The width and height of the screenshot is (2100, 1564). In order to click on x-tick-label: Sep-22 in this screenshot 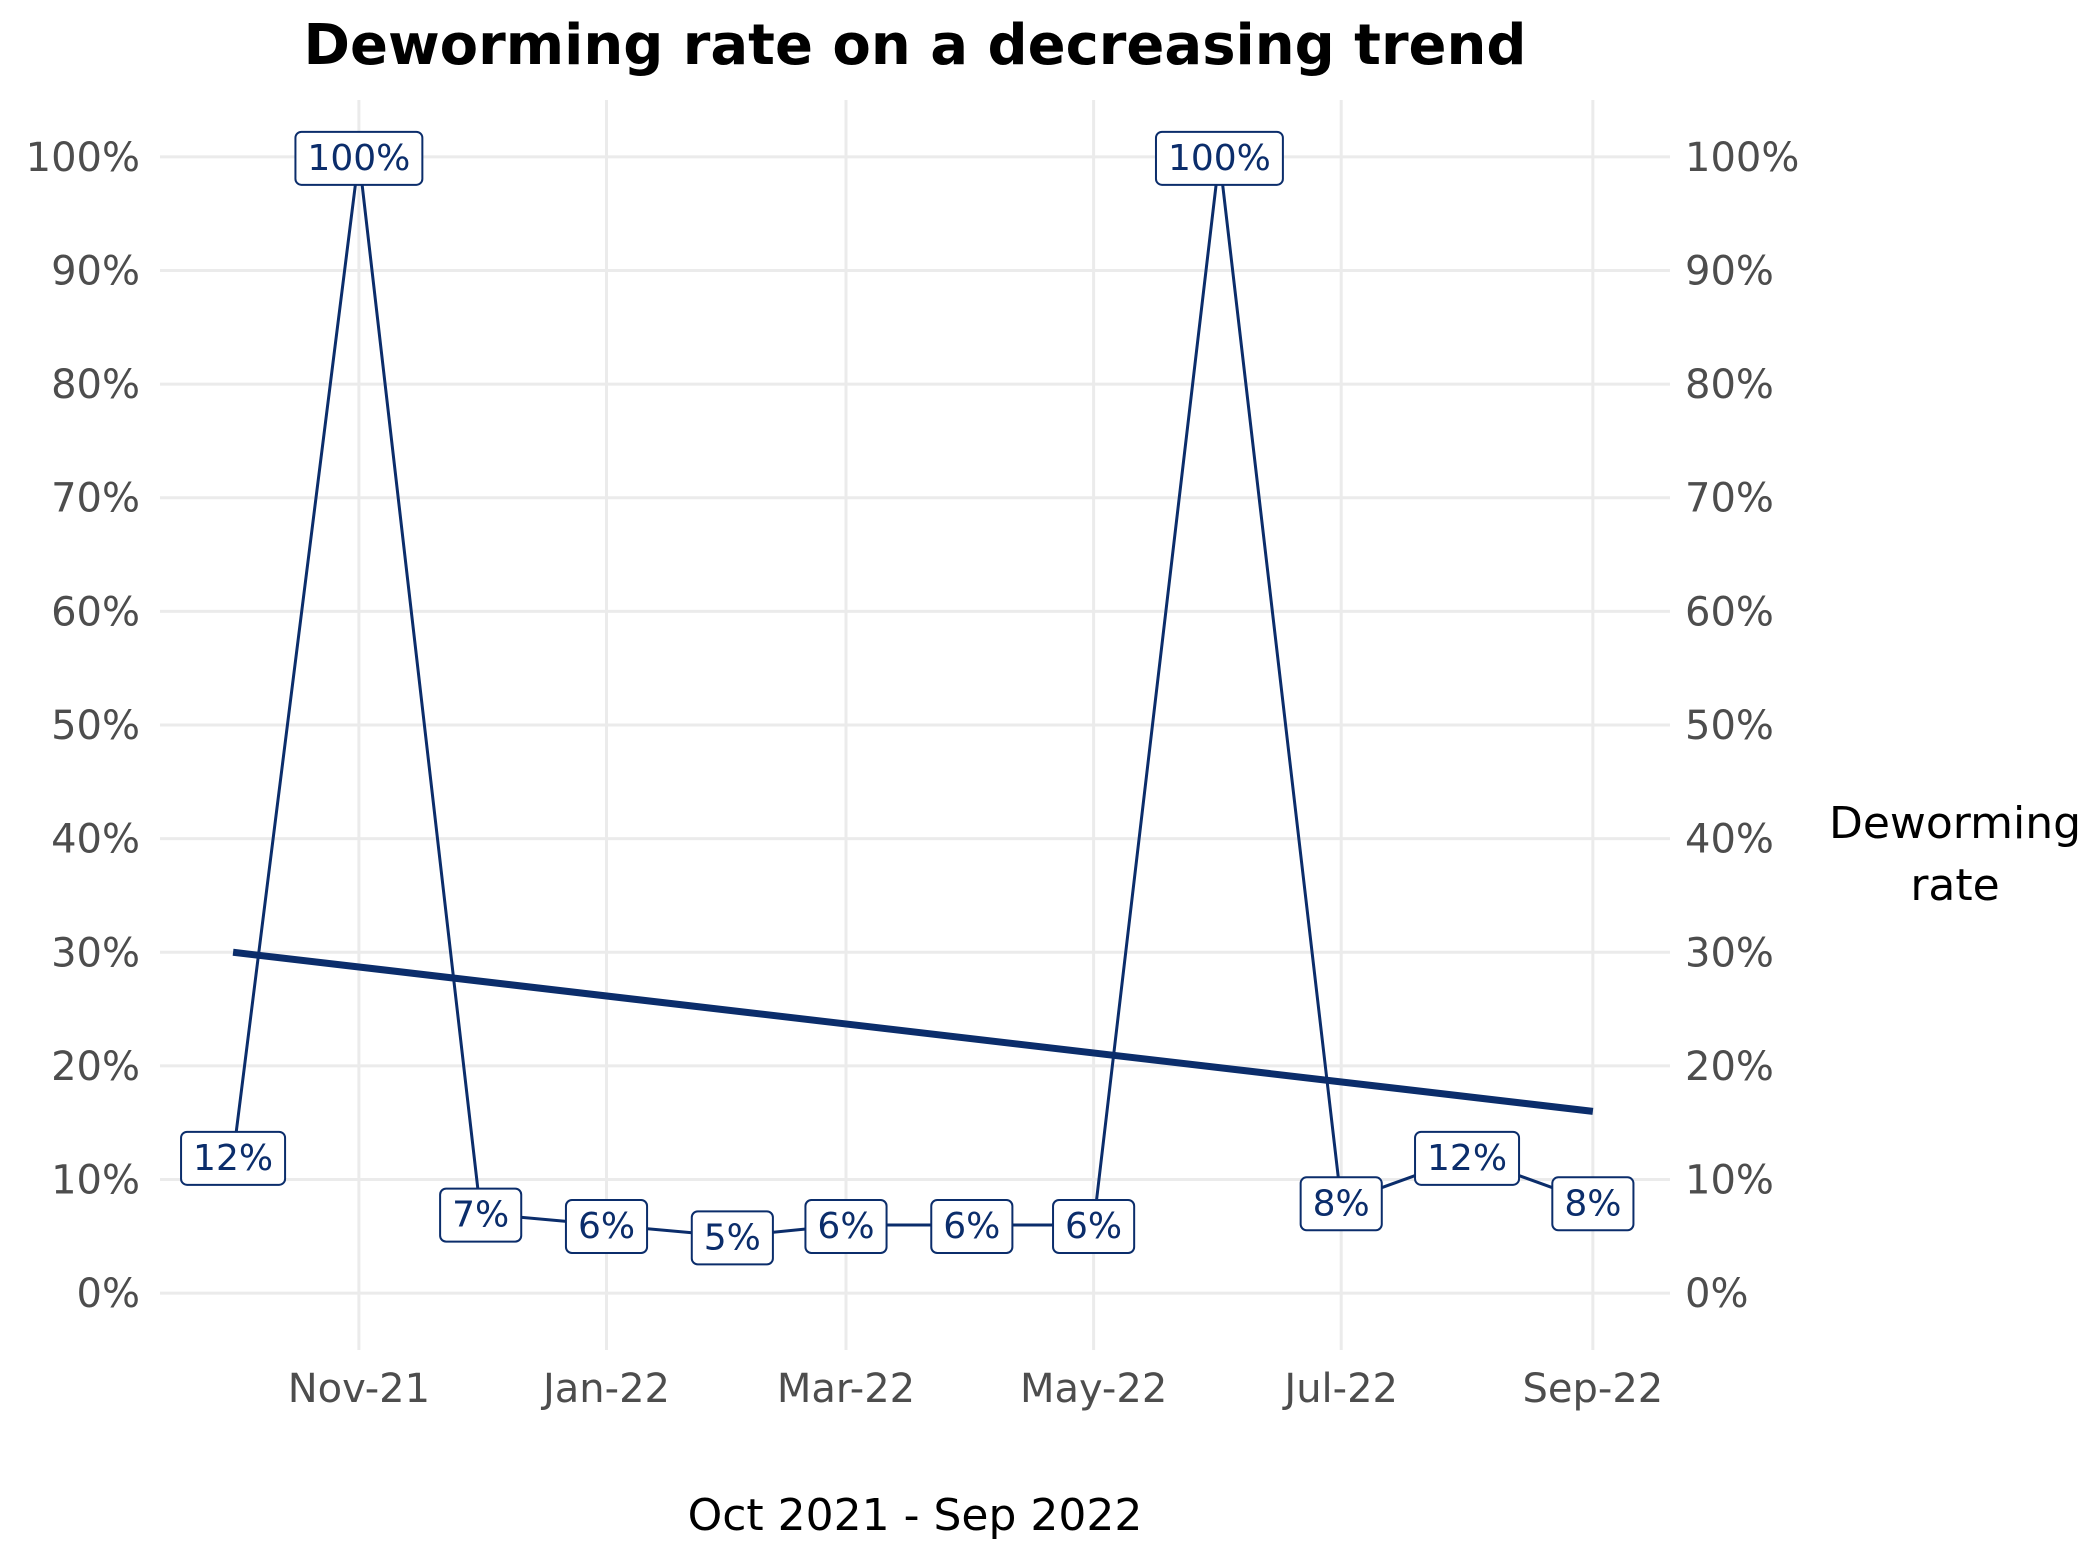, I will do `click(1593, 1389)`.